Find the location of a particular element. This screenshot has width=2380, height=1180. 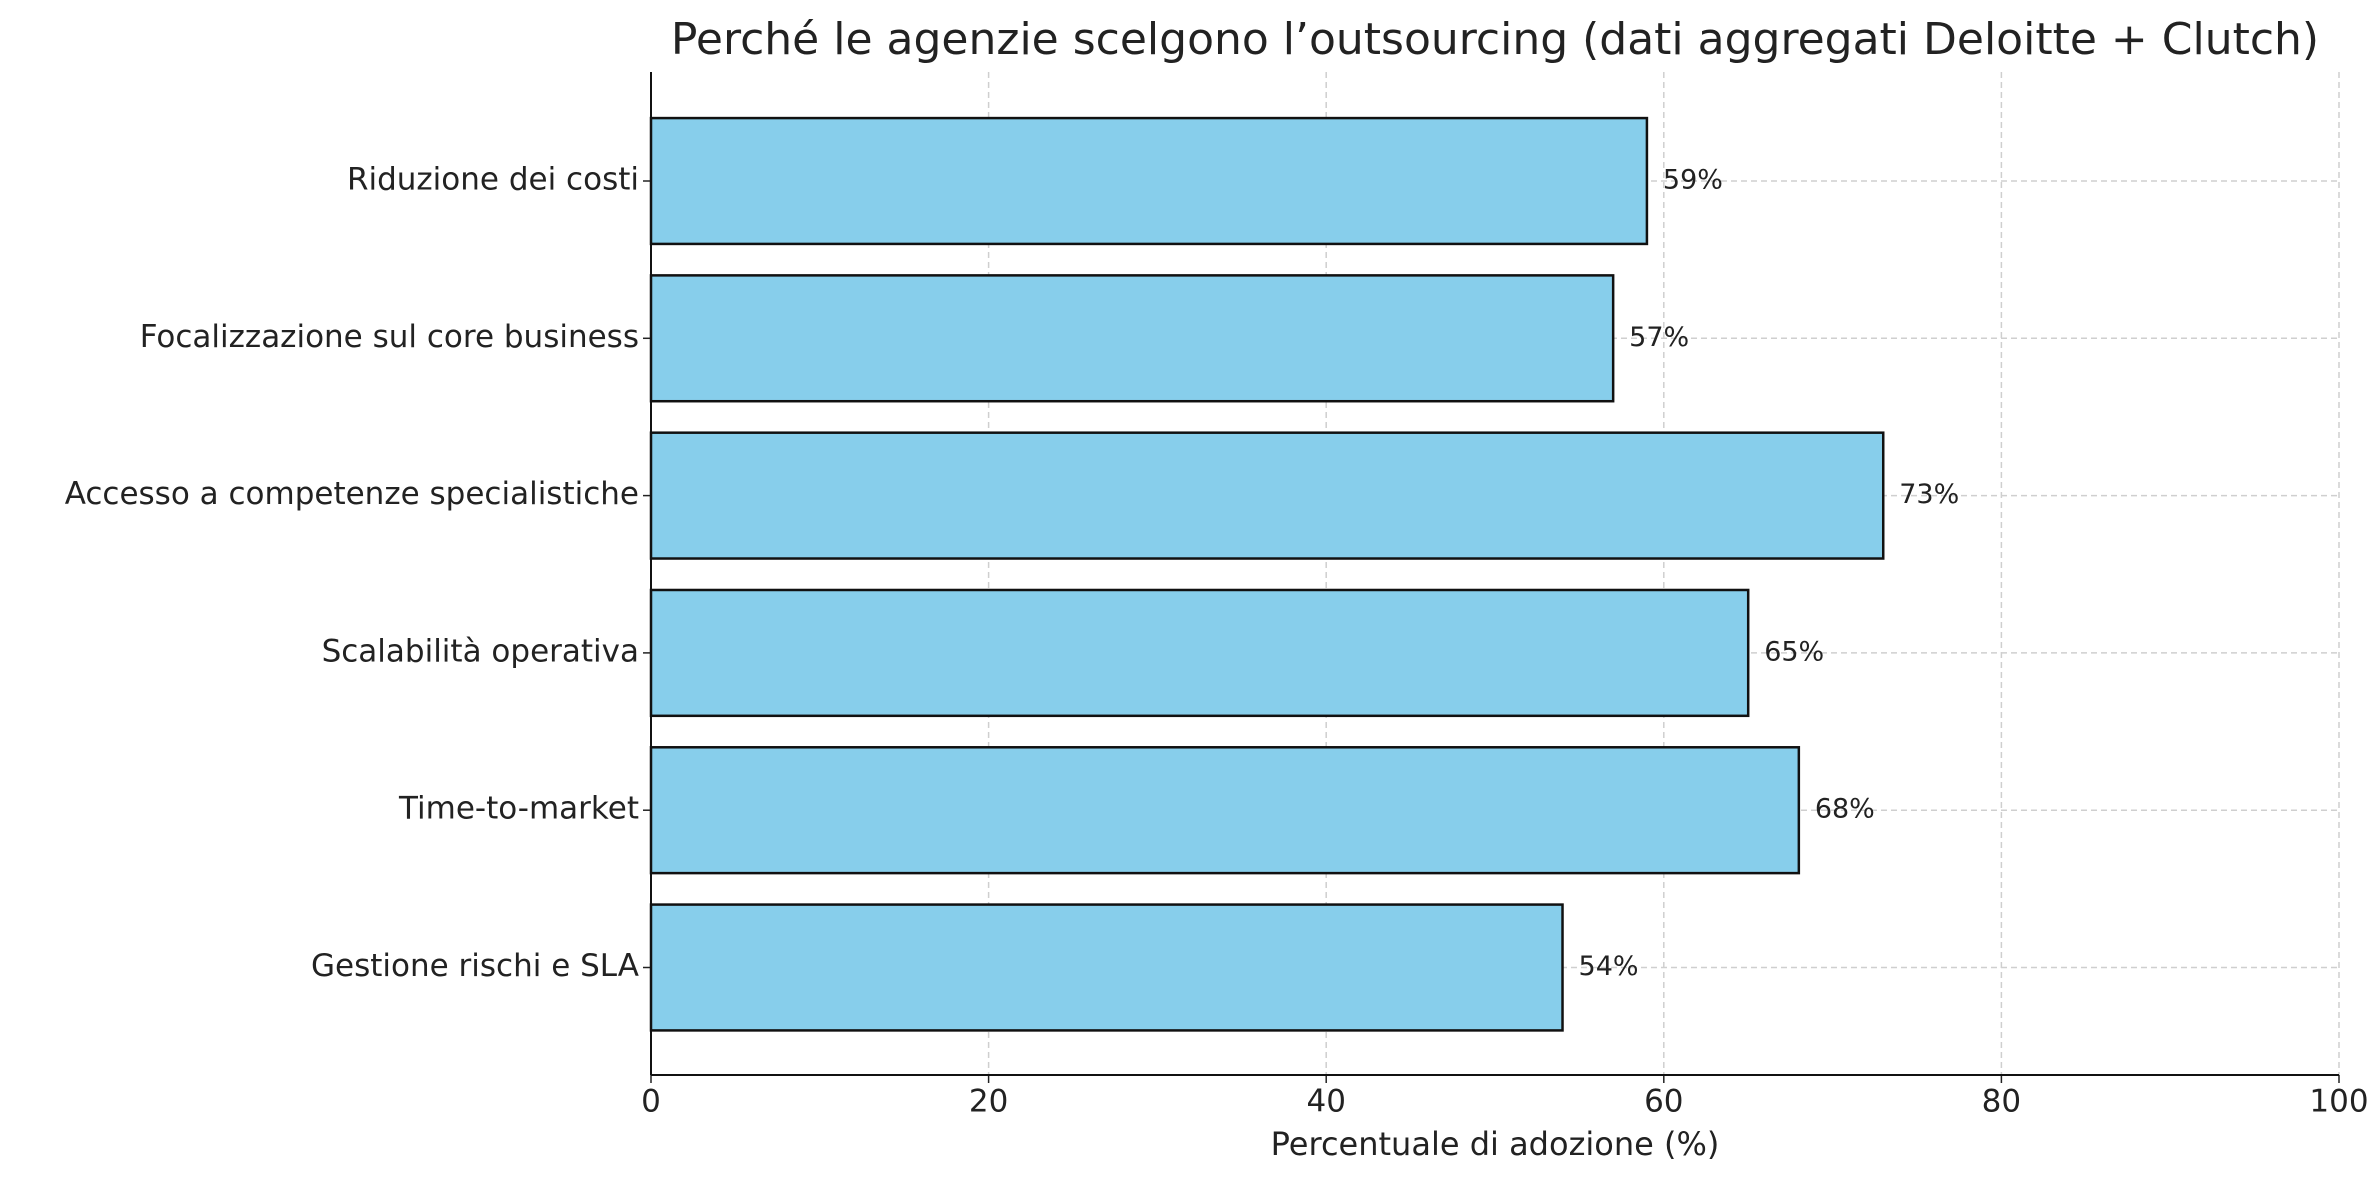

x-tick-label: 20 is located at coordinates (988, 1102).